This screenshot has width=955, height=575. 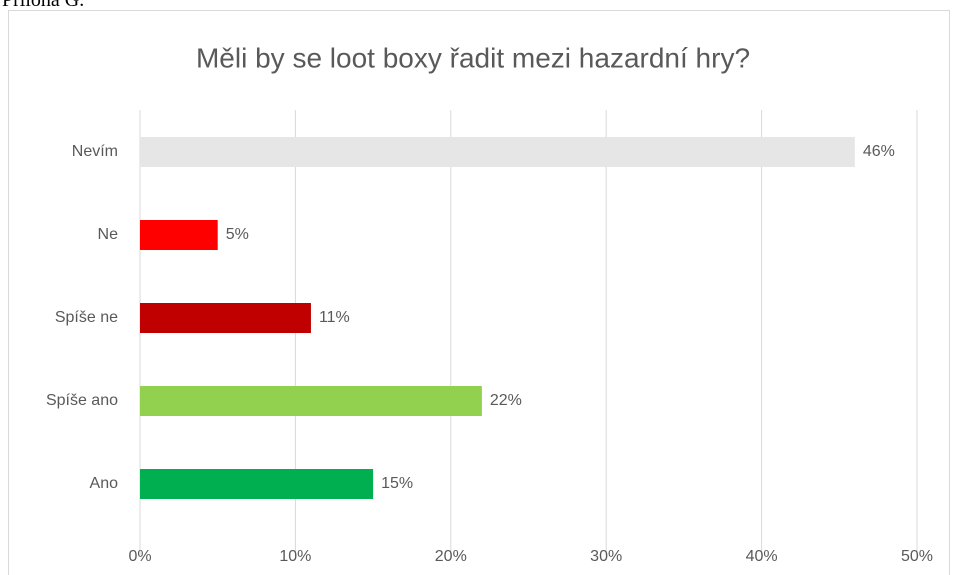 What do you see at coordinates (139, 556) in the screenshot?
I see `x-tick-label: 0%` at bounding box center [139, 556].